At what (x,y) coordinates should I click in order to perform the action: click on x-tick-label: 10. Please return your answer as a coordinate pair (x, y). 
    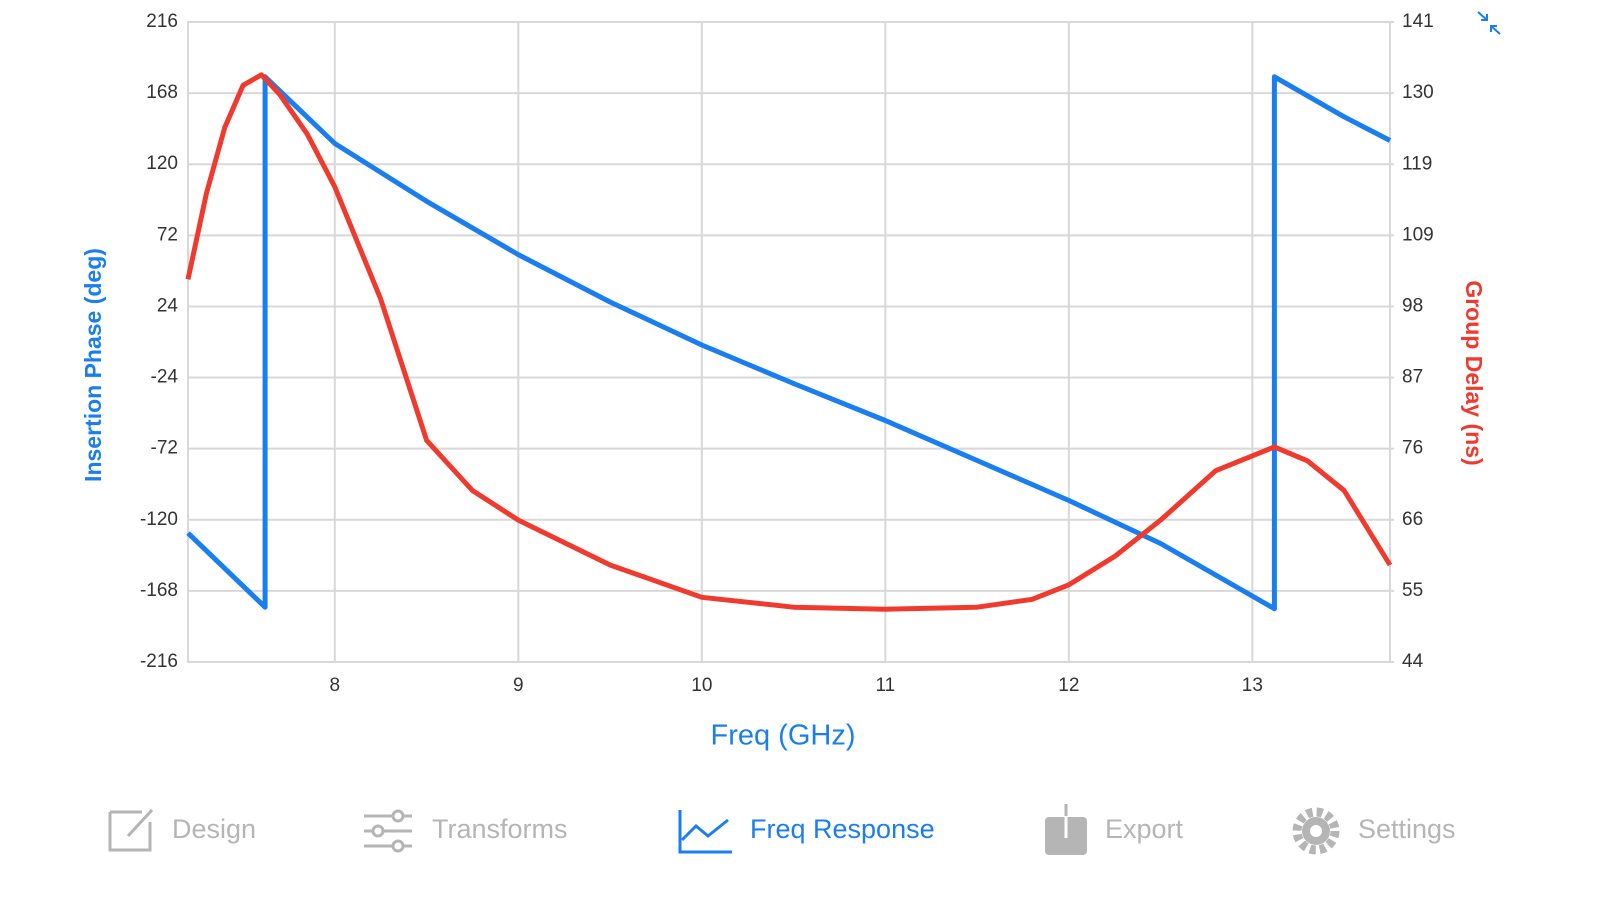
    Looking at the image, I should click on (701, 685).